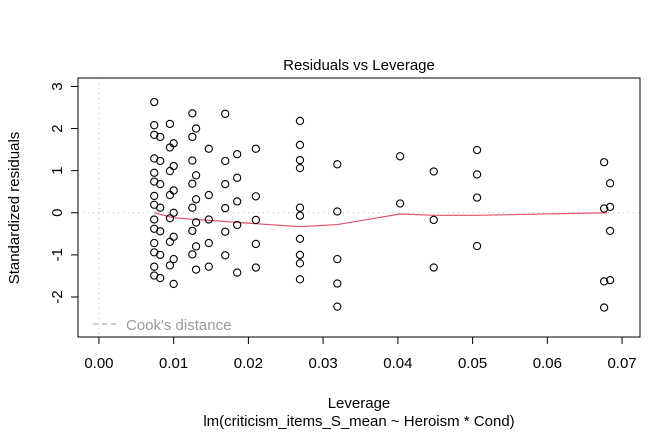 The height and width of the screenshot is (432, 672). What do you see at coordinates (57, 213) in the screenshot?
I see `y-tick-label: 0` at bounding box center [57, 213].